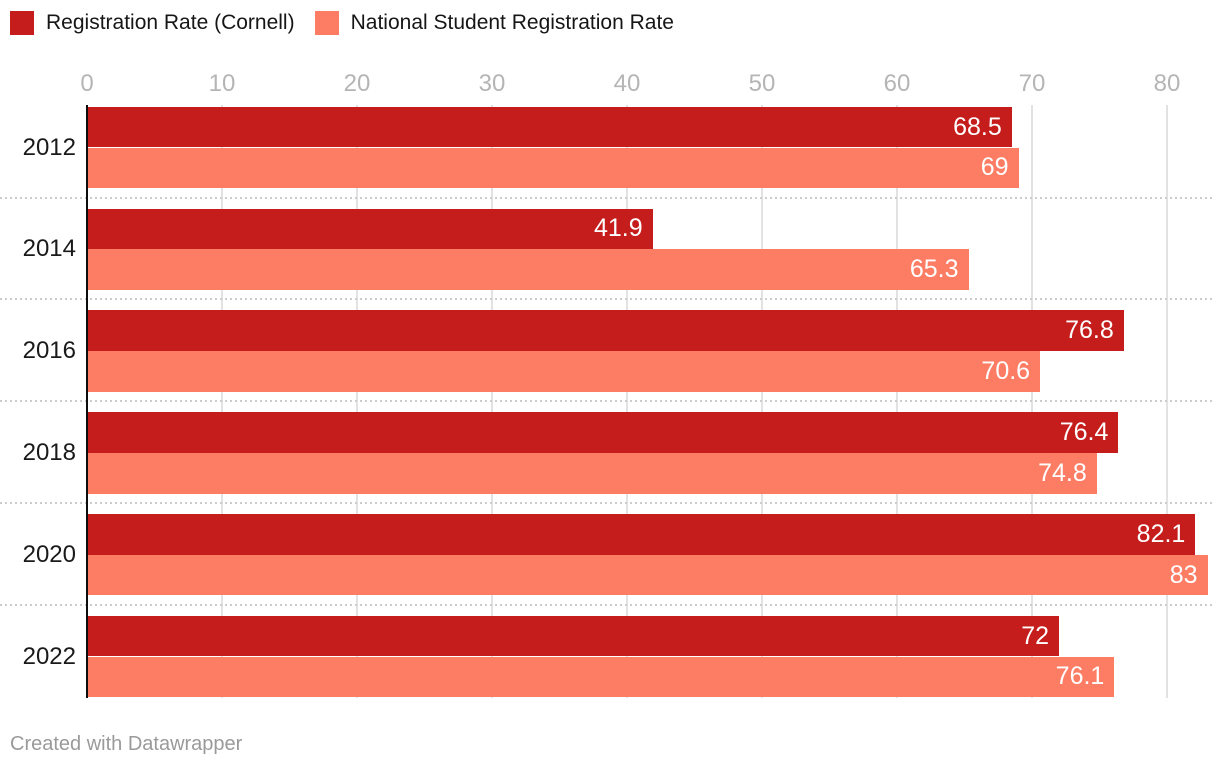  I want to click on legend-item-national: National Student Registration Rate, so click(494, 23).